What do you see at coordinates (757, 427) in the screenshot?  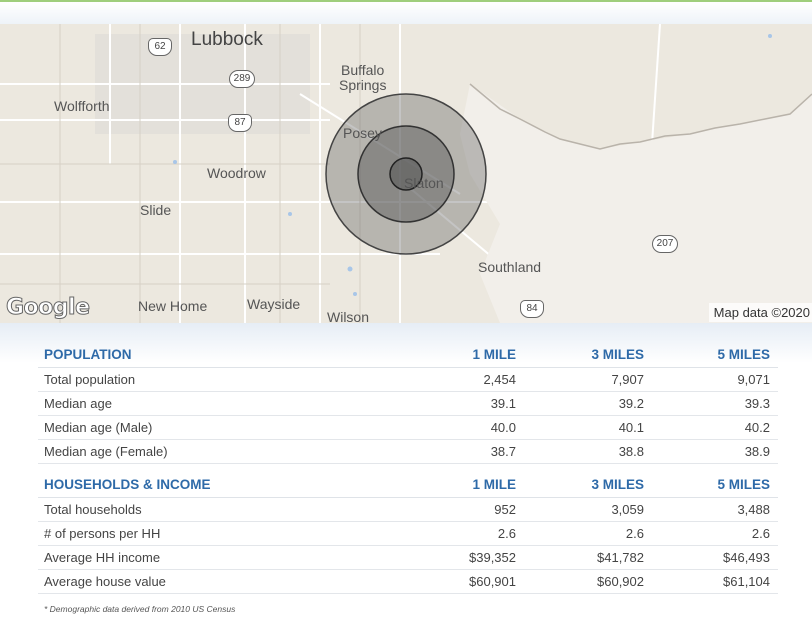 I see `value-5-miles: 40.2` at bounding box center [757, 427].